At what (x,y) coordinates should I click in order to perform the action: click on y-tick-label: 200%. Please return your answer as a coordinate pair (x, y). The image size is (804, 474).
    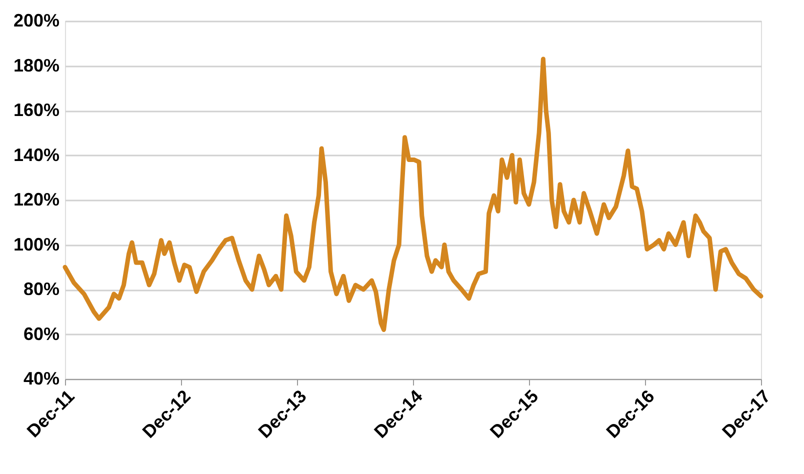
    Looking at the image, I should click on (36, 20).